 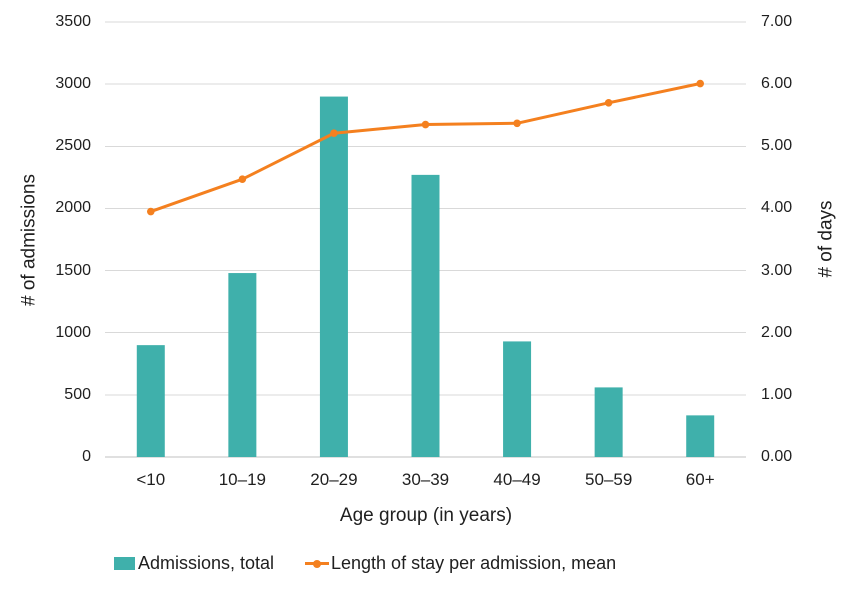 I want to click on right-axis-tick-label: 1.00, so click(x=777, y=394).